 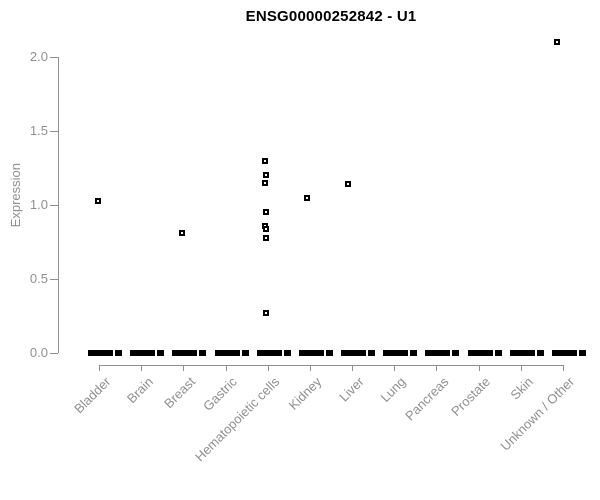 What do you see at coordinates (220, 394) in the screenshot?
I see `x-tick-label: Gastric` at bounding box center [220, 394].